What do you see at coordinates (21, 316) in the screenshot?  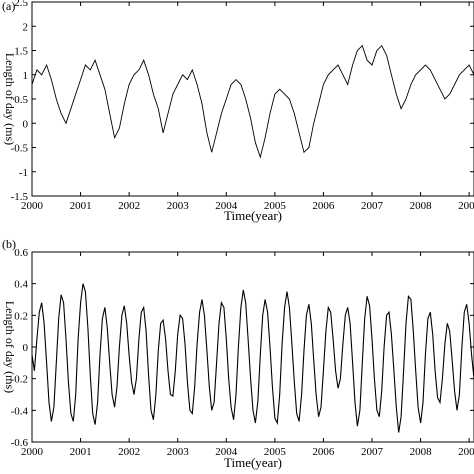 I see `y-tick-label: 0.2` at bounding box center [21, 316].